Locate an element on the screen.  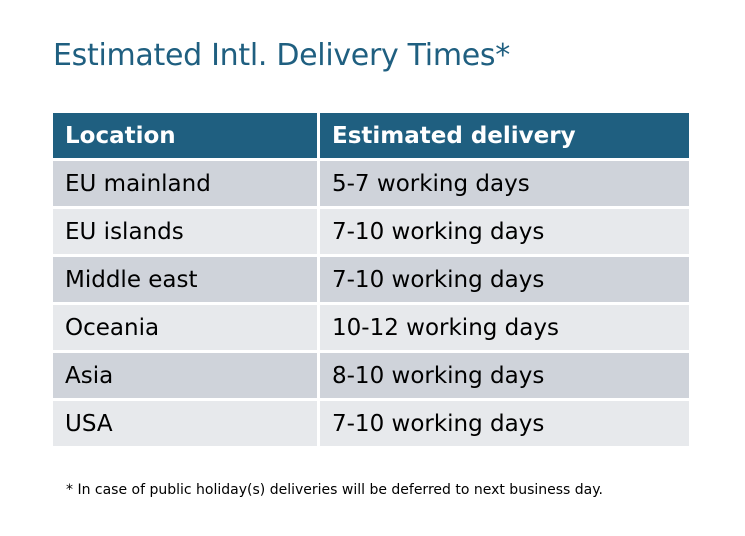
location-cell: USA is located at coordinates (185, 423).